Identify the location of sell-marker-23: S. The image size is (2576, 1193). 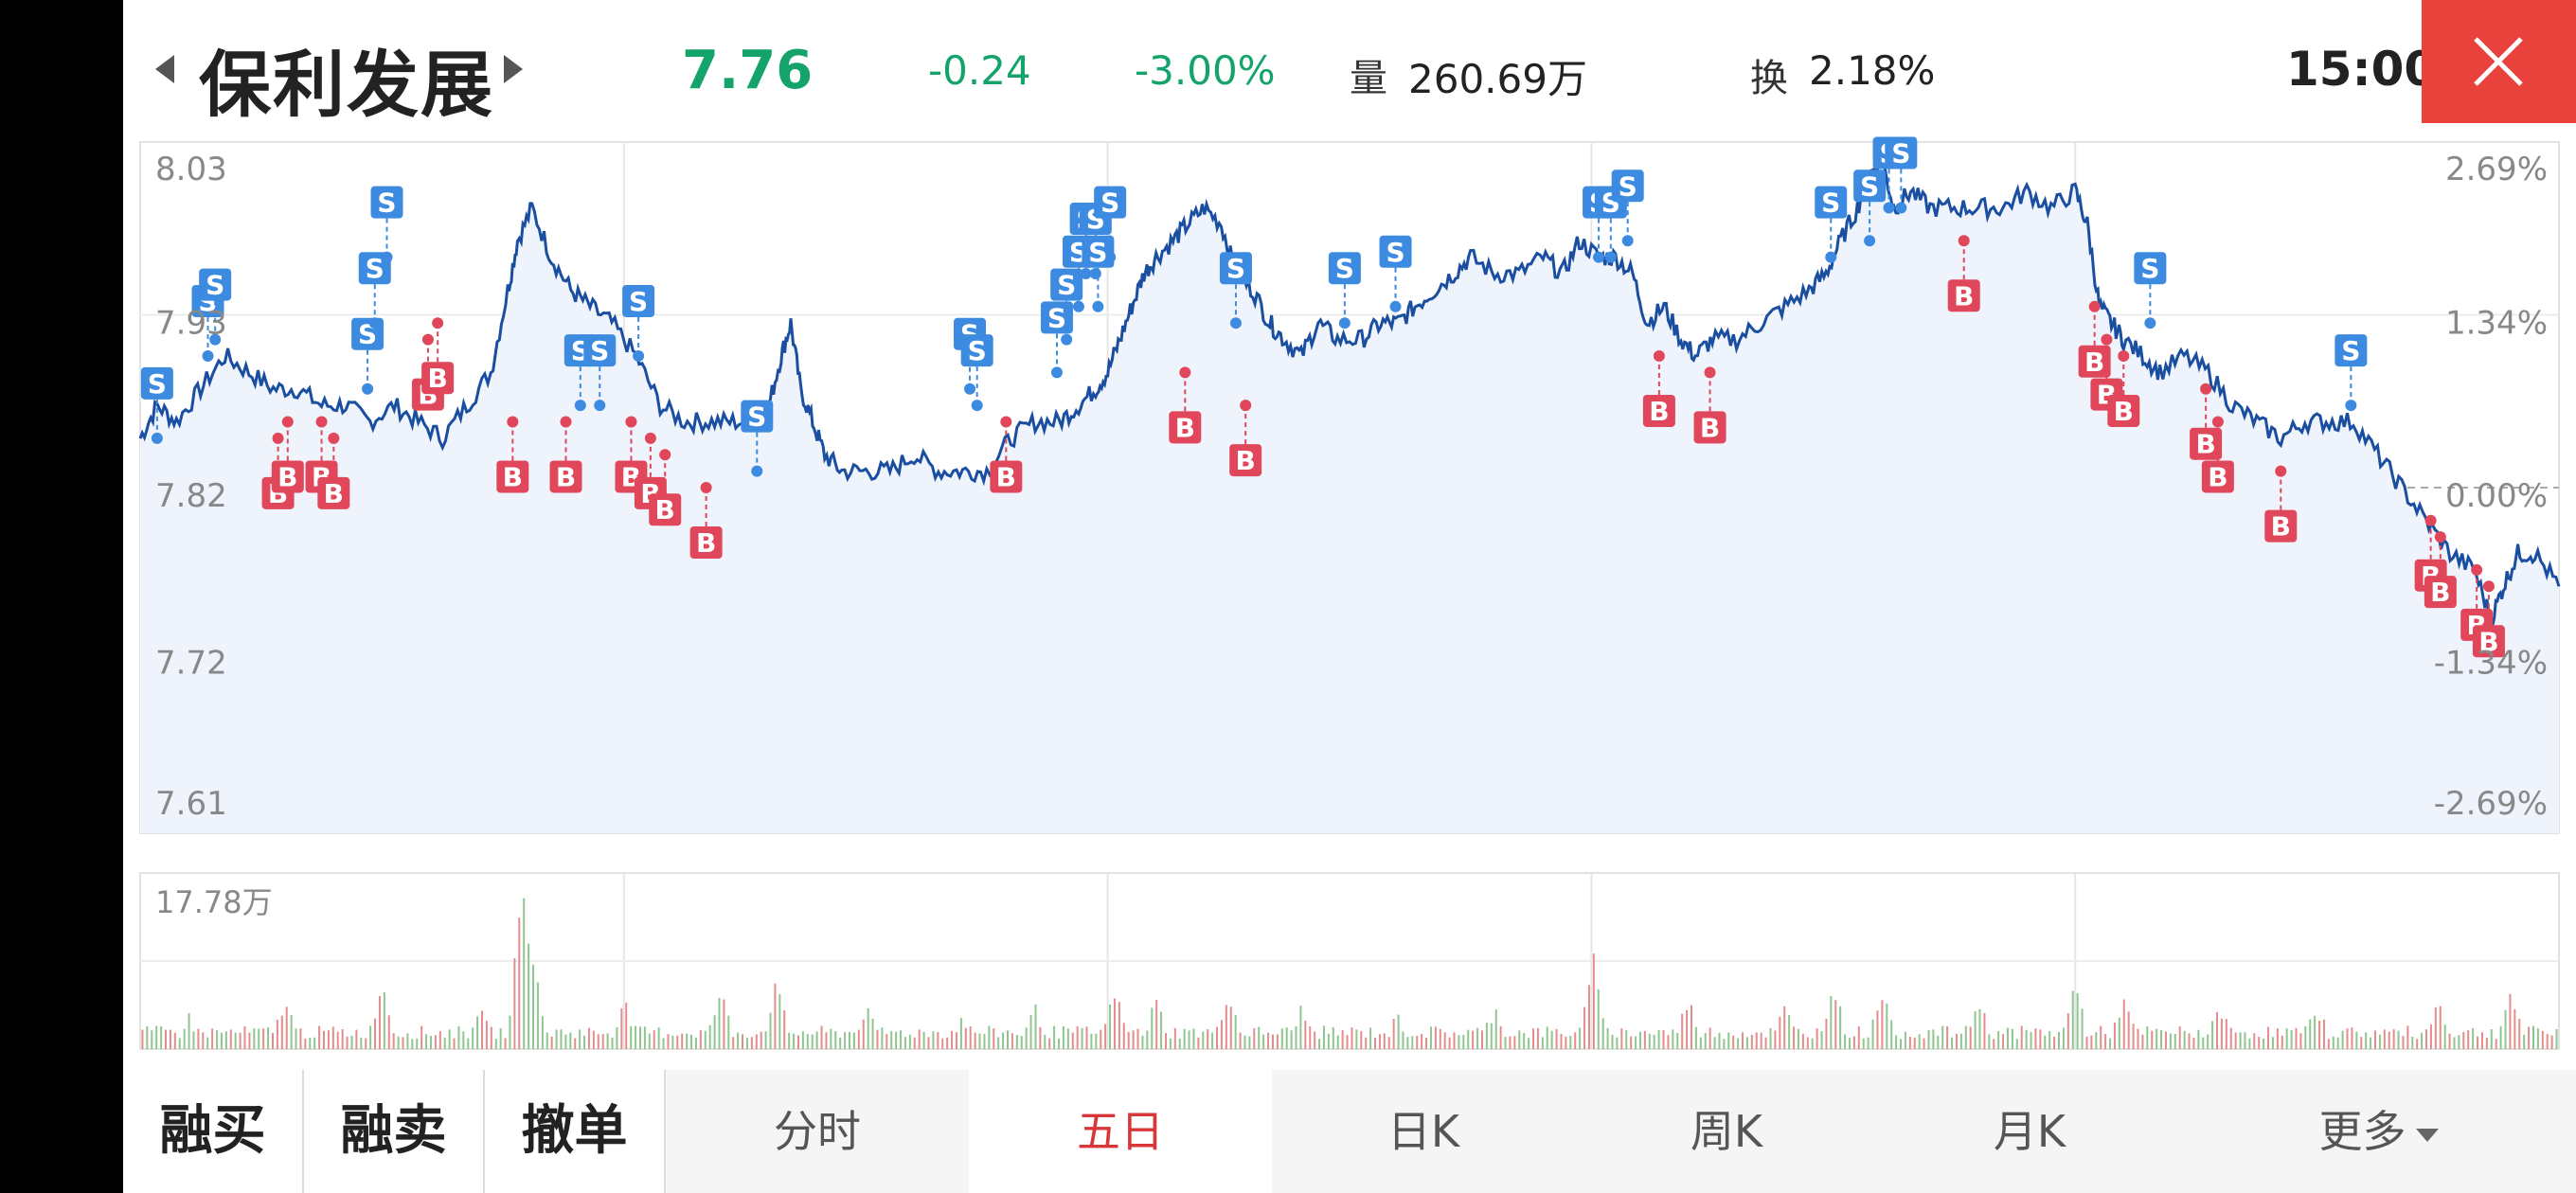
(976, 373).